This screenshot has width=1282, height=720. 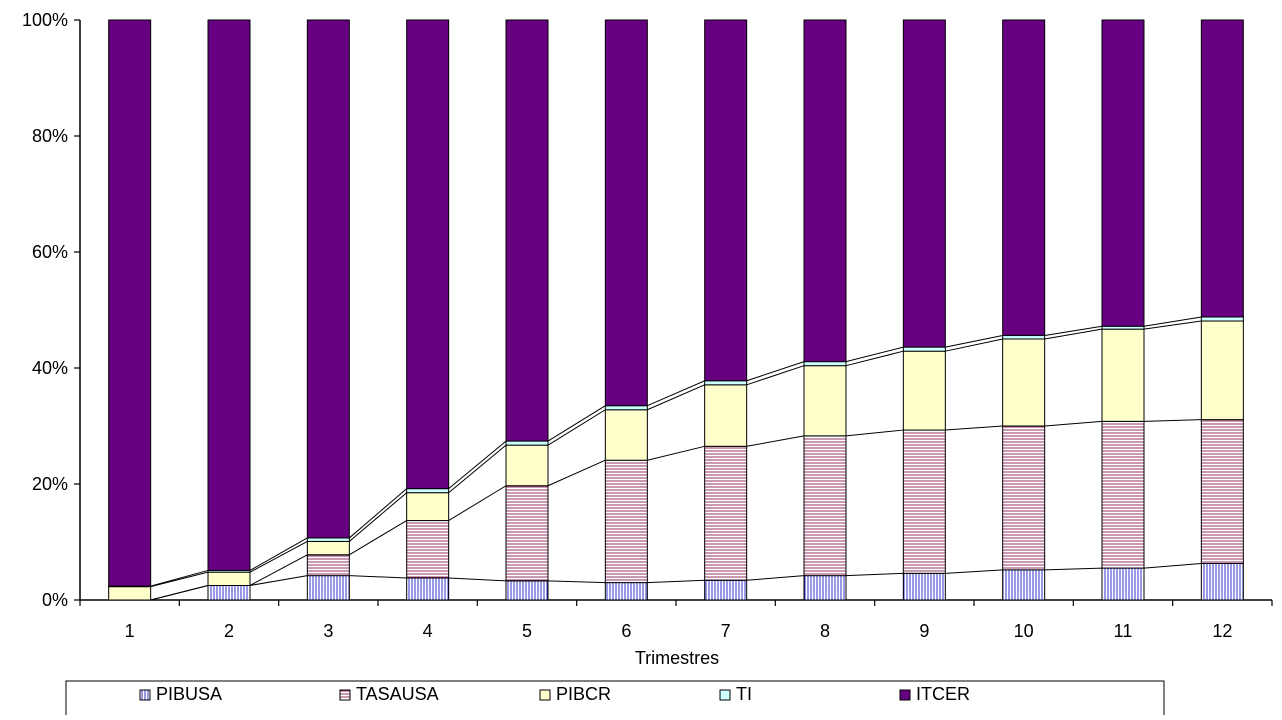 I want to click on legend-swatch-ti, so click(x=725, y=695).